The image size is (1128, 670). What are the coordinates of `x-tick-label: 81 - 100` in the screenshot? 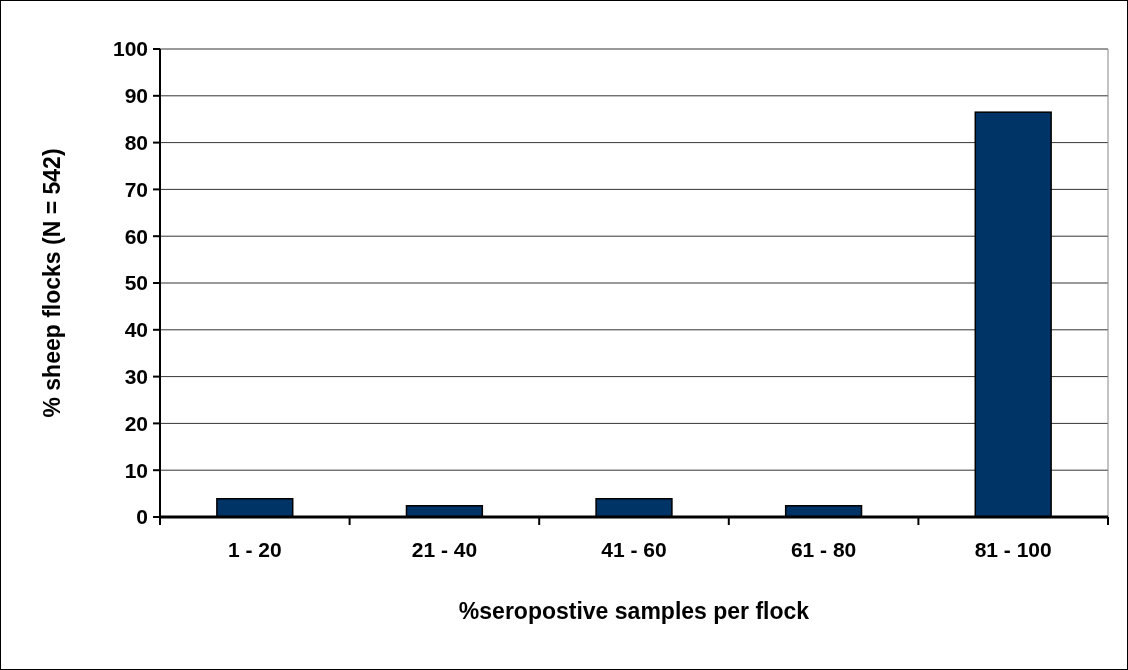 It's located at (1013, 549).